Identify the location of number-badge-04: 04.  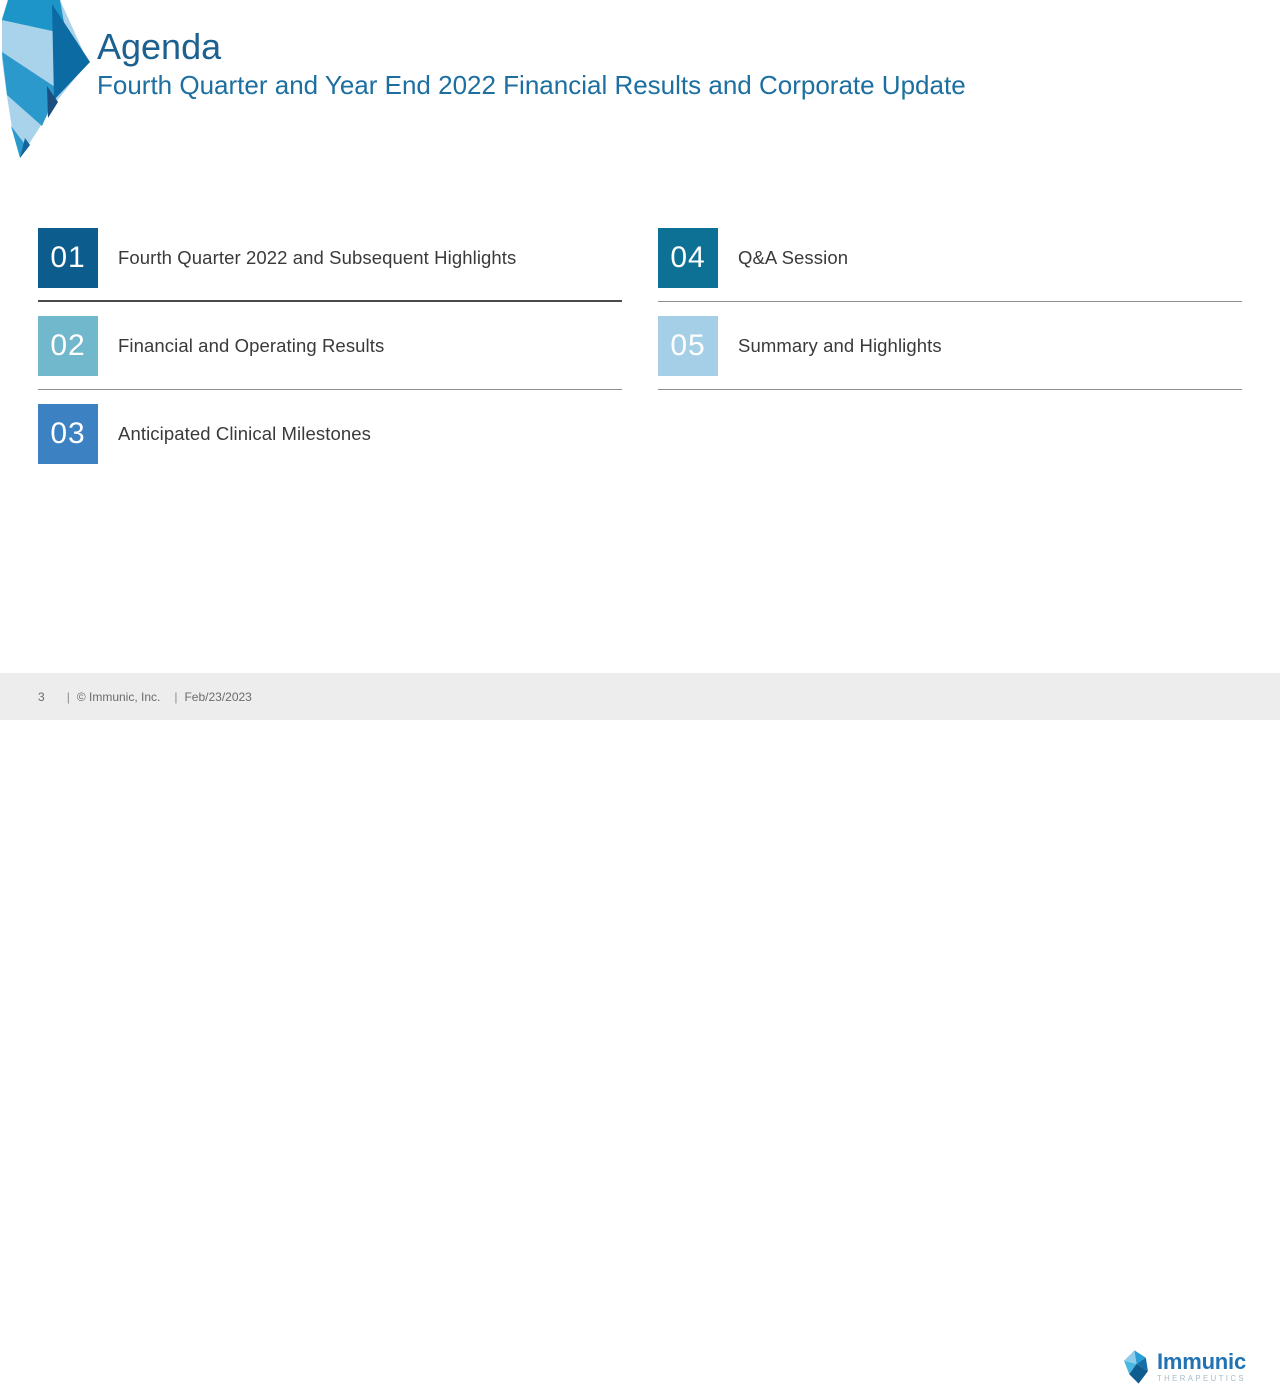
(688, 258).